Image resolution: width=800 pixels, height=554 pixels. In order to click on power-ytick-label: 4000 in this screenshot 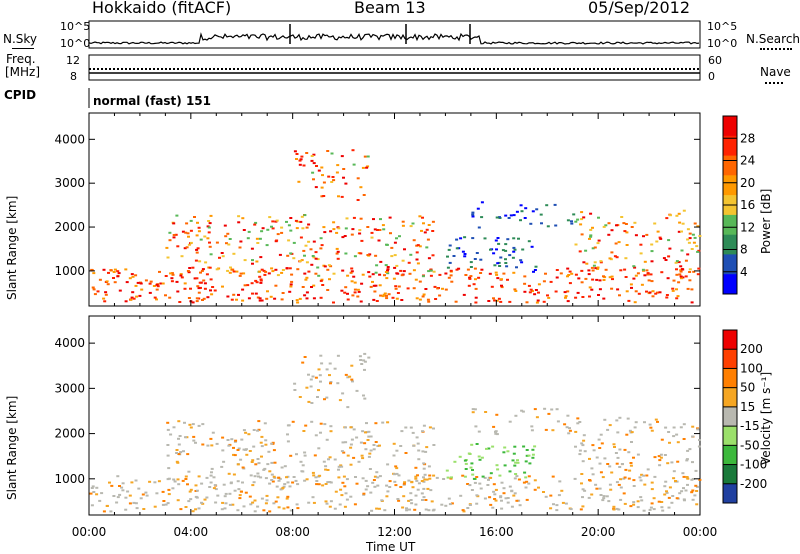, I will do `click(69, 139)`.